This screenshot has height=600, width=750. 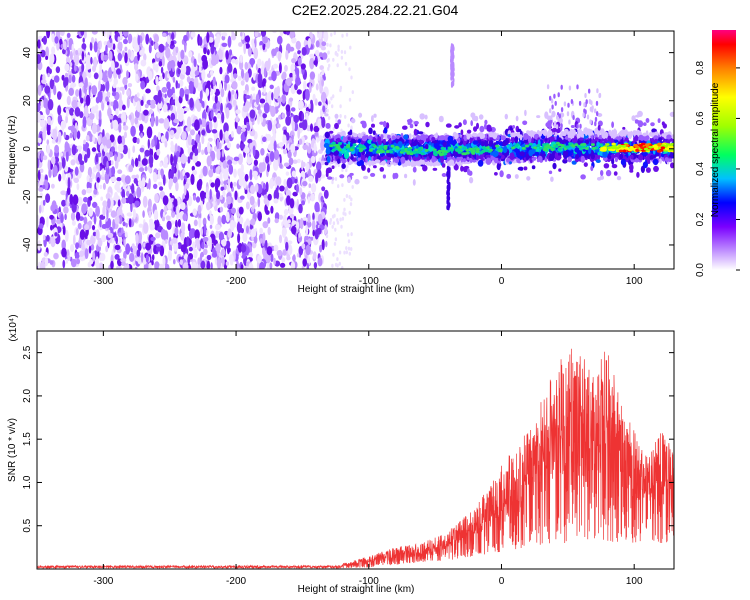 I want to click on figure-title: C2E2.2025.284.22.21.G04, so click(x=375, y=10).